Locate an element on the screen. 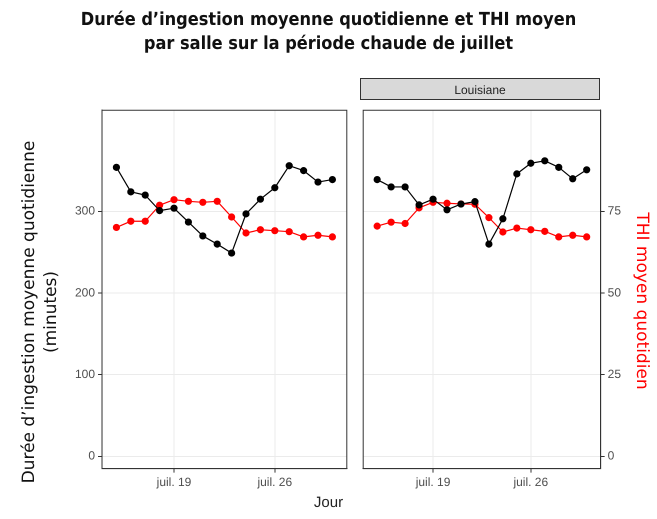  y-tick-label: 100 is located at coordinates (85, 374).